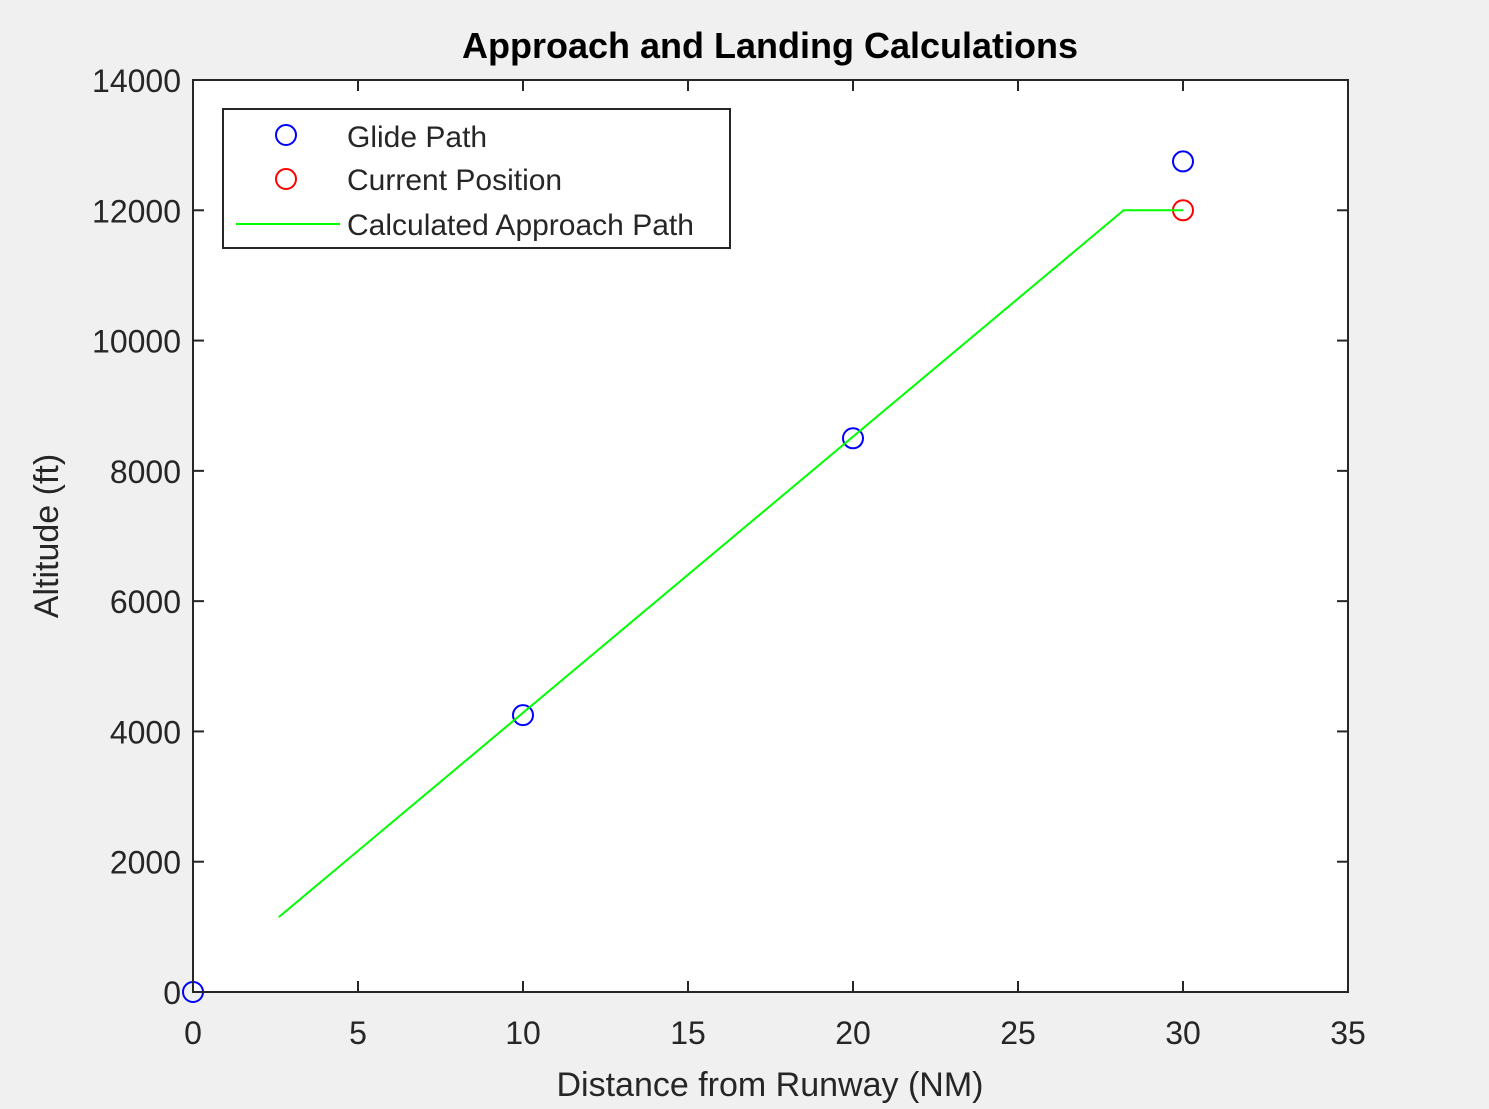 This screenshot has width=1489, height=1109. What do you see at coordinates (193, 1033) in the screenshot?
I see `x-tick-label: 0` at bounding box center [193, 1033].